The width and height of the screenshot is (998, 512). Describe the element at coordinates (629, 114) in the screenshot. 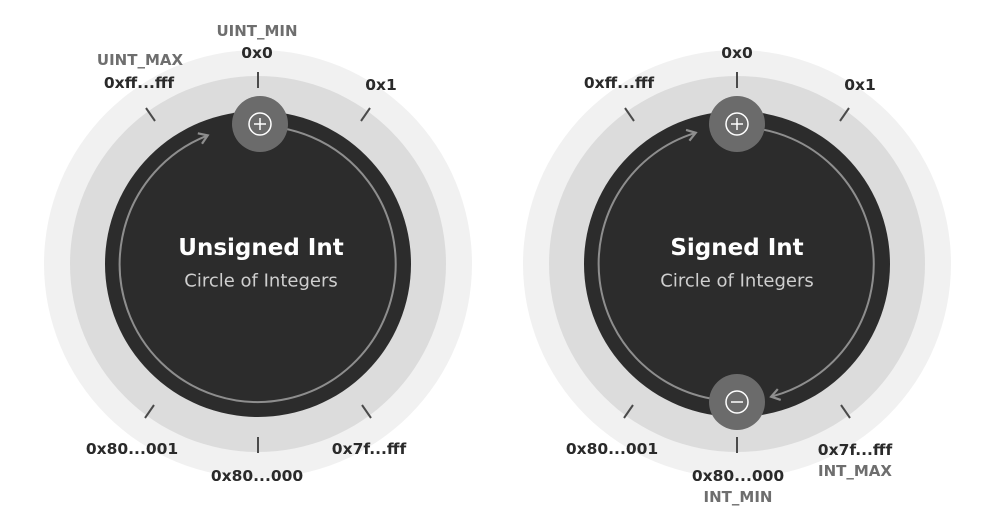

I see `signed-tick-top-left` at that location.